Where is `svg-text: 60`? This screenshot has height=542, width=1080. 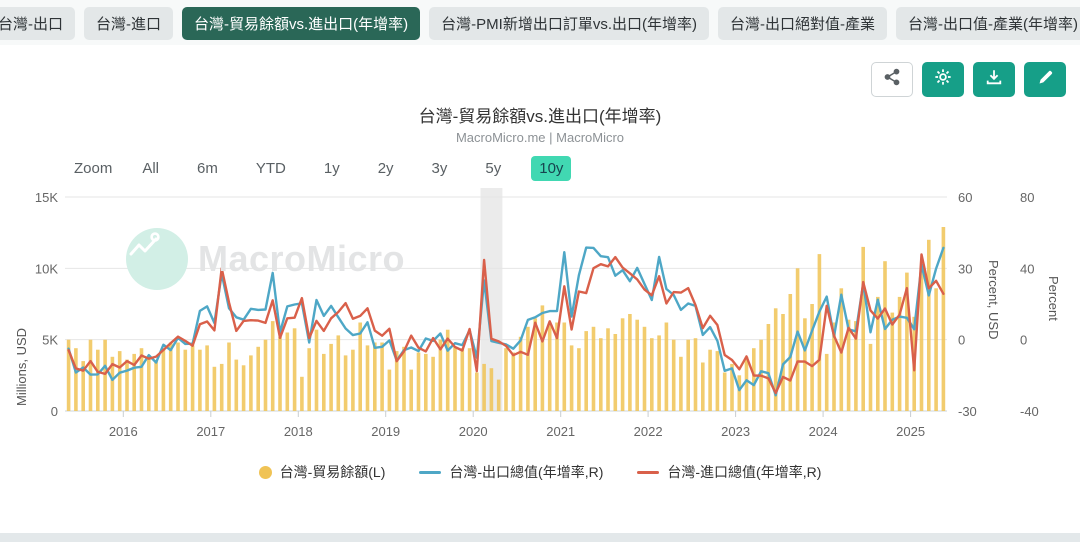 svg-text: 60 is located at coordinates (965, 197).